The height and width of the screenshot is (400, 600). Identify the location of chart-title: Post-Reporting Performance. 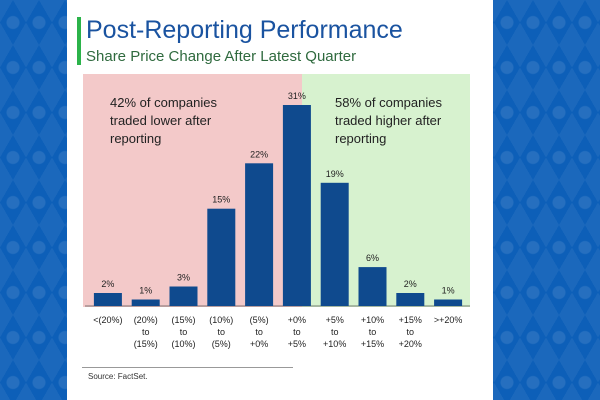
(244, 30).